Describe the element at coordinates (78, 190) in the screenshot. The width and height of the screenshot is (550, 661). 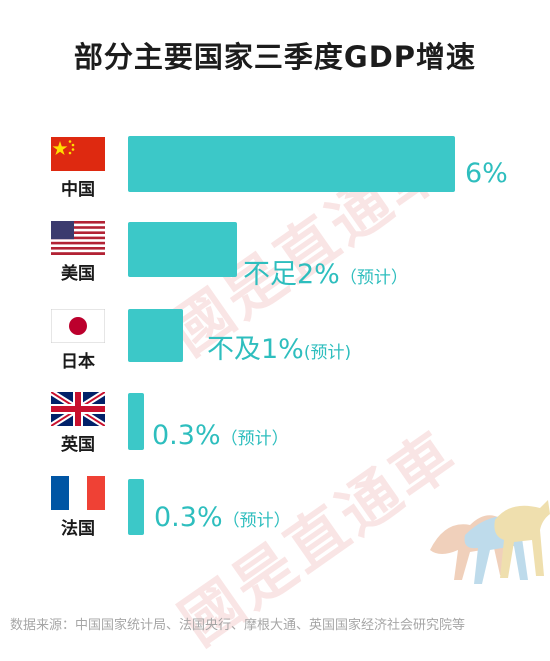
I see `country-name: 中国` at that location.